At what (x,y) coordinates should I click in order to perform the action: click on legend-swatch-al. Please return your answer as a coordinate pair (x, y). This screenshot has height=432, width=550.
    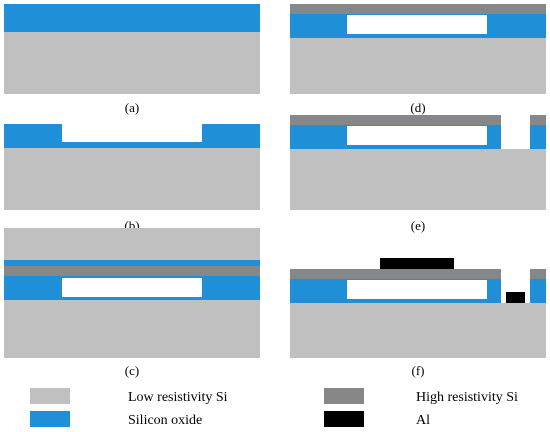
    Looking at the image, I should click on (344, 419).